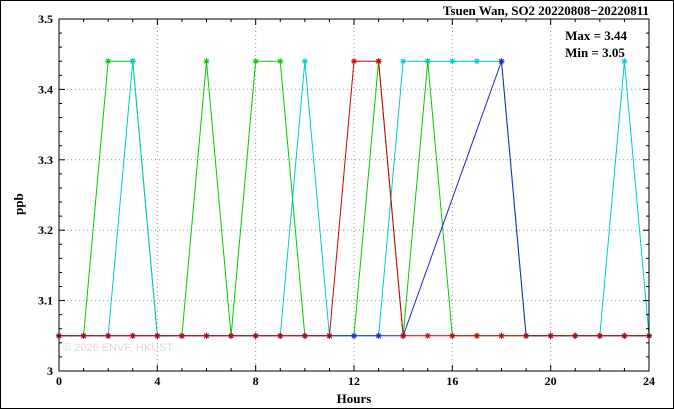 This screenshot has height=409, width=674. What do you see at coordinates (595, 52) in the screenshot?
I see `min-annotation: Min = 3.05` at bounding box center [595, 52].